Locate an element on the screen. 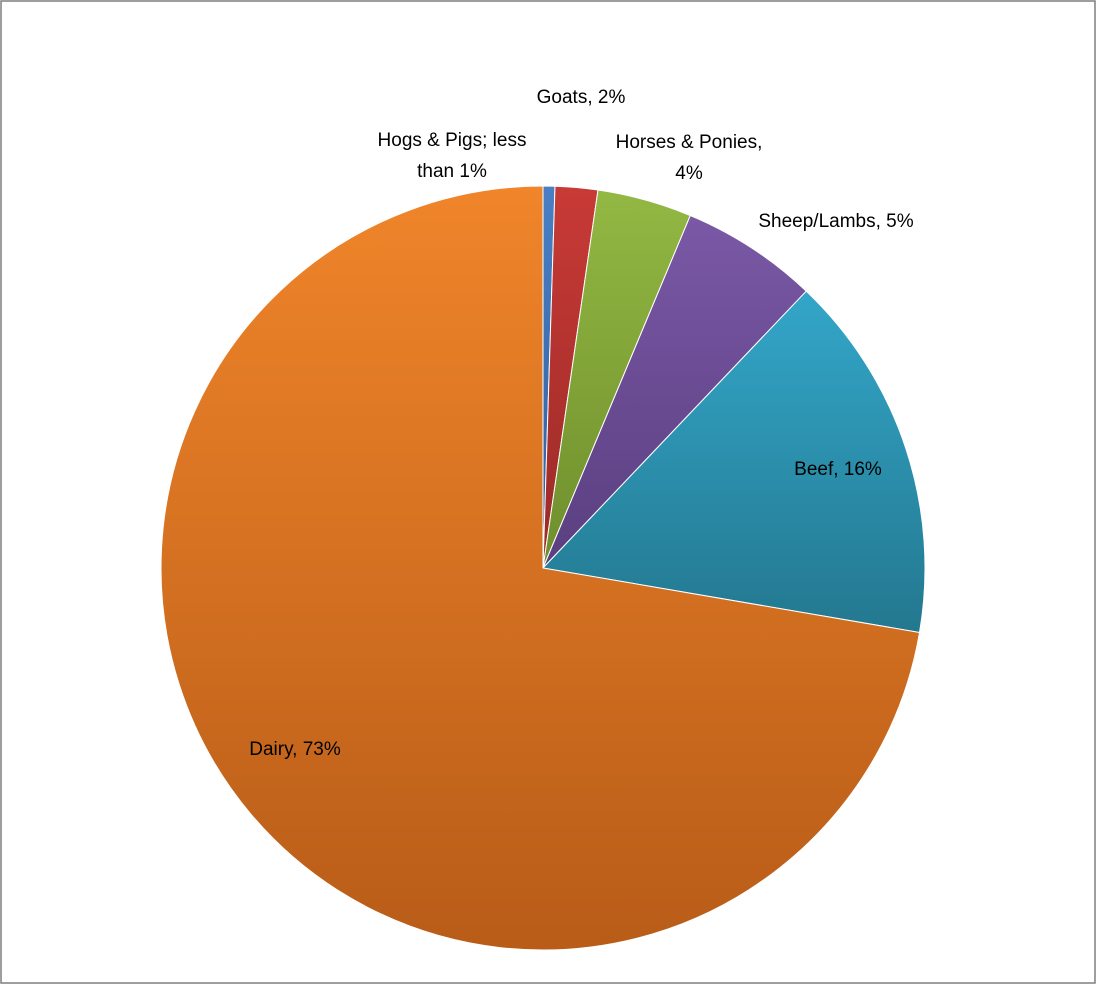 Image resolution: width=1096 pixels, height=984 pixels. slice-label-line: Goats, 2% is located at coordinates (581, 97).